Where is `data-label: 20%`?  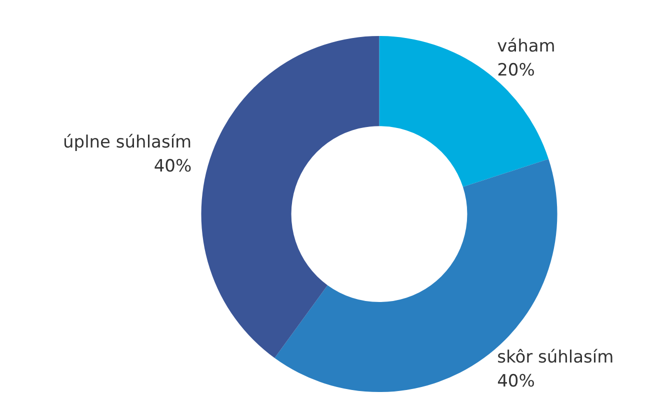 data-label: 20% is located at coordinates (516, 70).